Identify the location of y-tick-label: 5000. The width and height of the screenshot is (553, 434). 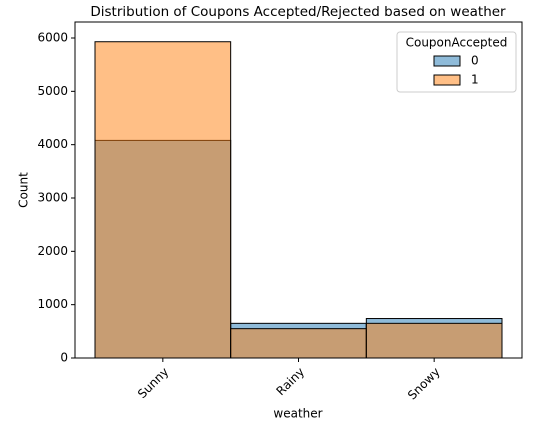
(52, 91).